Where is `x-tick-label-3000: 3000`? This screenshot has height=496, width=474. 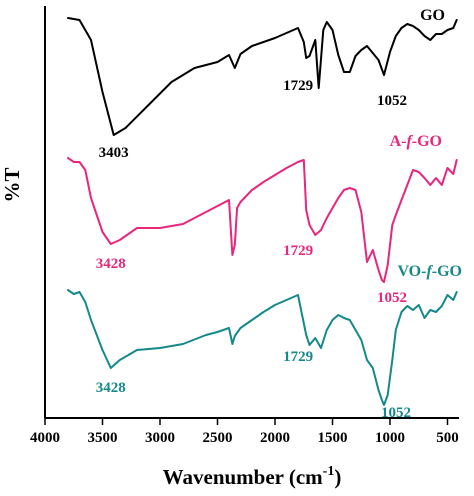
x-tick-label-3000: 3000 is located at coordinates (160, 438).